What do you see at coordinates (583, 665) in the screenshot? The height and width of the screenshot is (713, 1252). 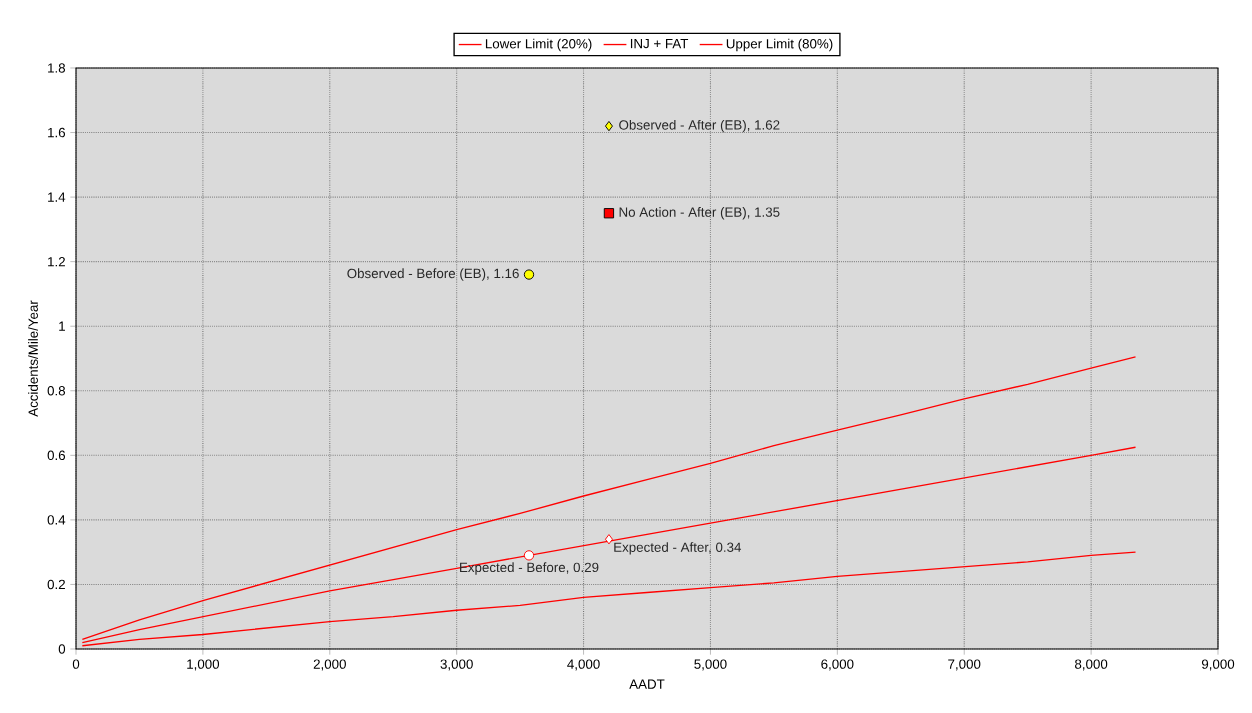 I see `x-tick-label: 4,000` at bounding box center [583, 665].